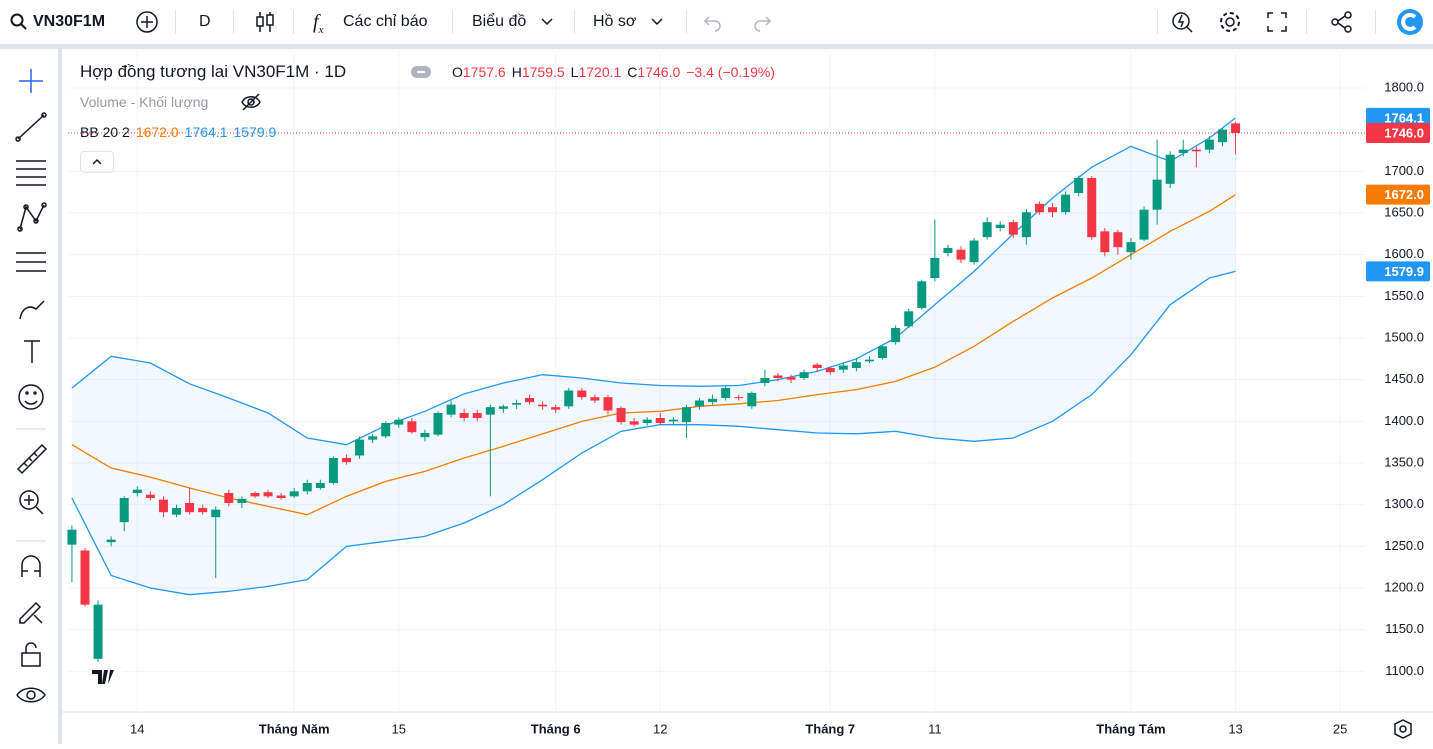 The height and width of the screenshot is (749, 1433). What do you see at coordinates (1342, 22) in the screenshot?
I see `share-icon` at bounding box center [1342, 22].